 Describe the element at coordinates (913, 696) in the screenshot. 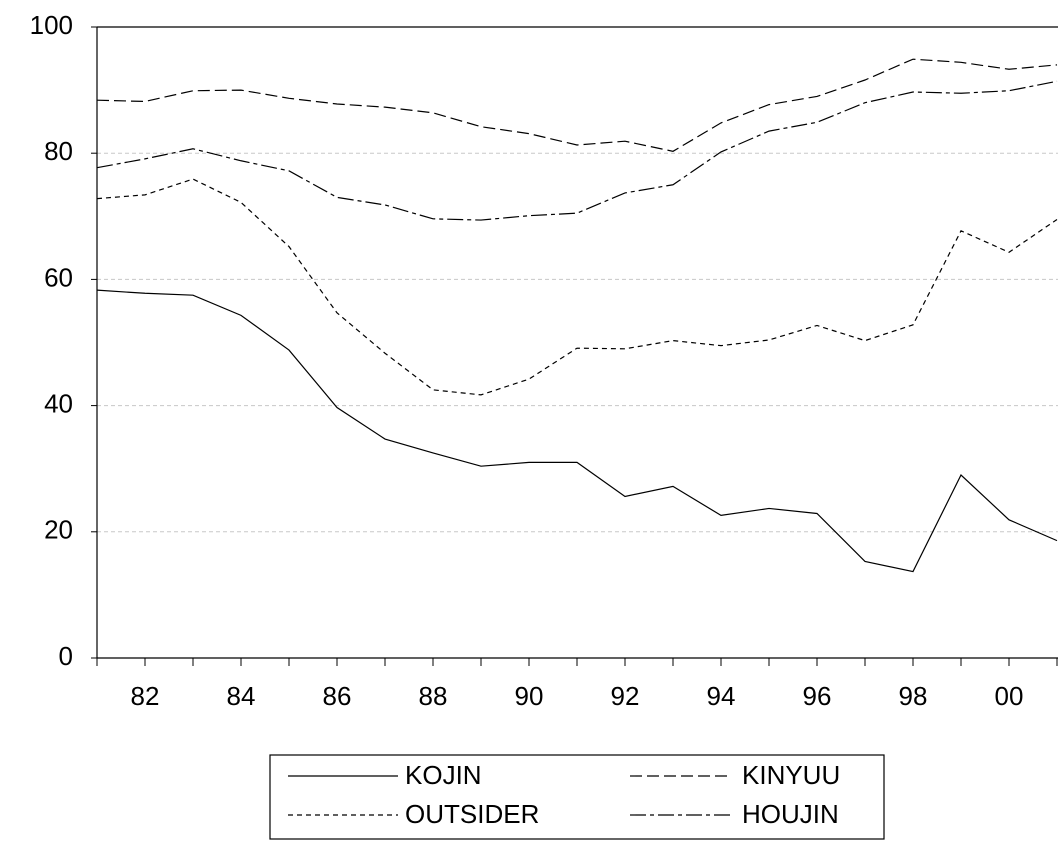

I see `x-tick-label: 98` at that location.